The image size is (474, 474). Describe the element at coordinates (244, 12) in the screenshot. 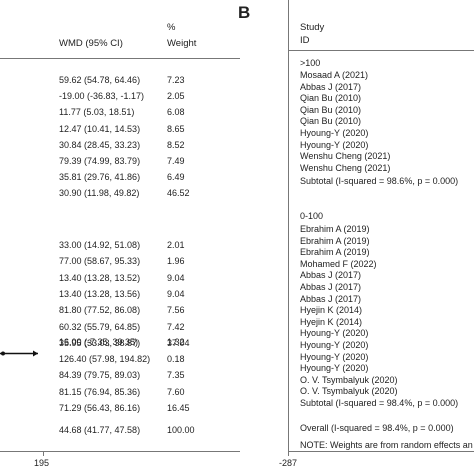

I see `panel-b-letter: B` at that location.